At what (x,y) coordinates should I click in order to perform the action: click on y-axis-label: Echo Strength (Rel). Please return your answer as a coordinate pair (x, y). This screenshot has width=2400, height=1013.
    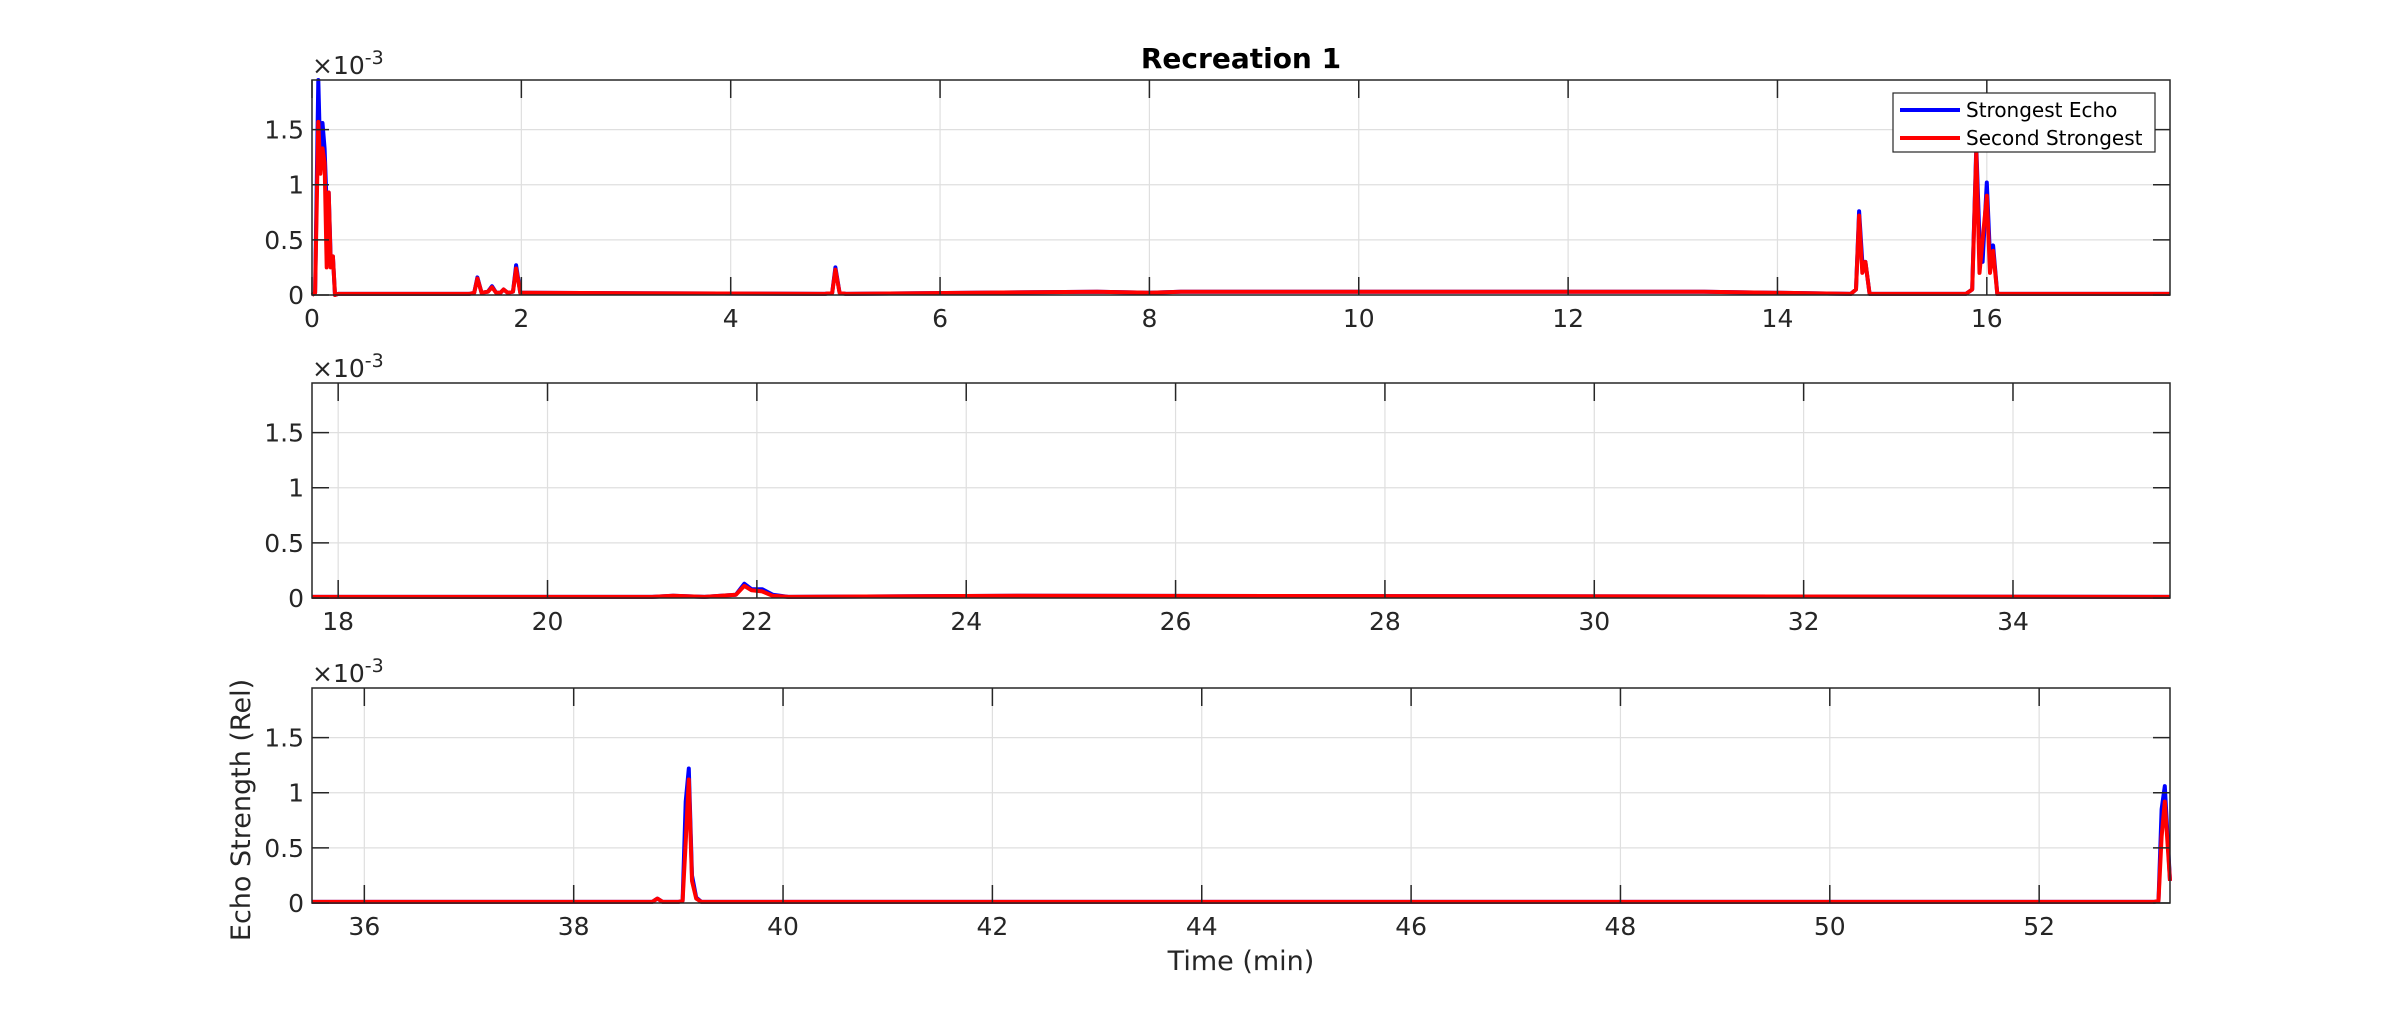
    Looking at the image, I should click on (241, 810).